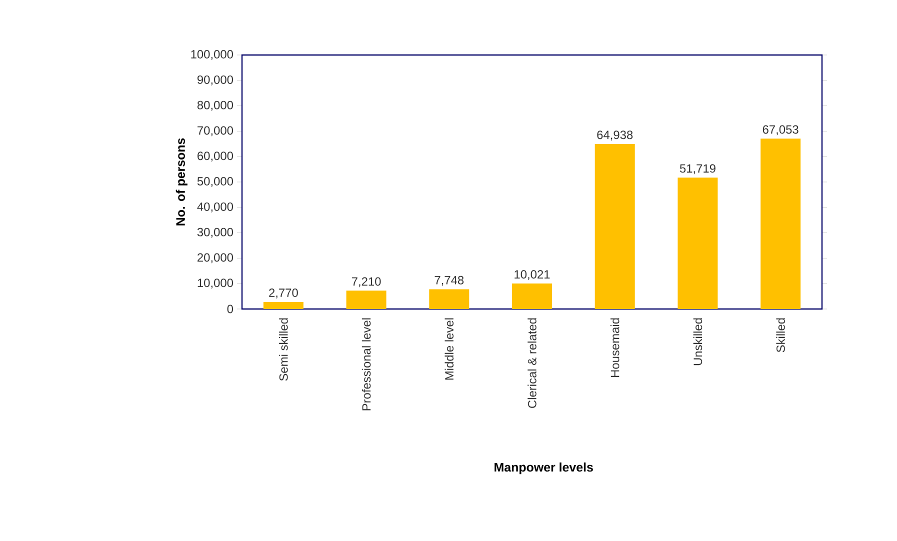 This screenshot has width=897, height=541. What do you see at coordinates (780, 335) in the screenshot?
I see `x-tick-label: Skilled` at bounding box center [780, 335].